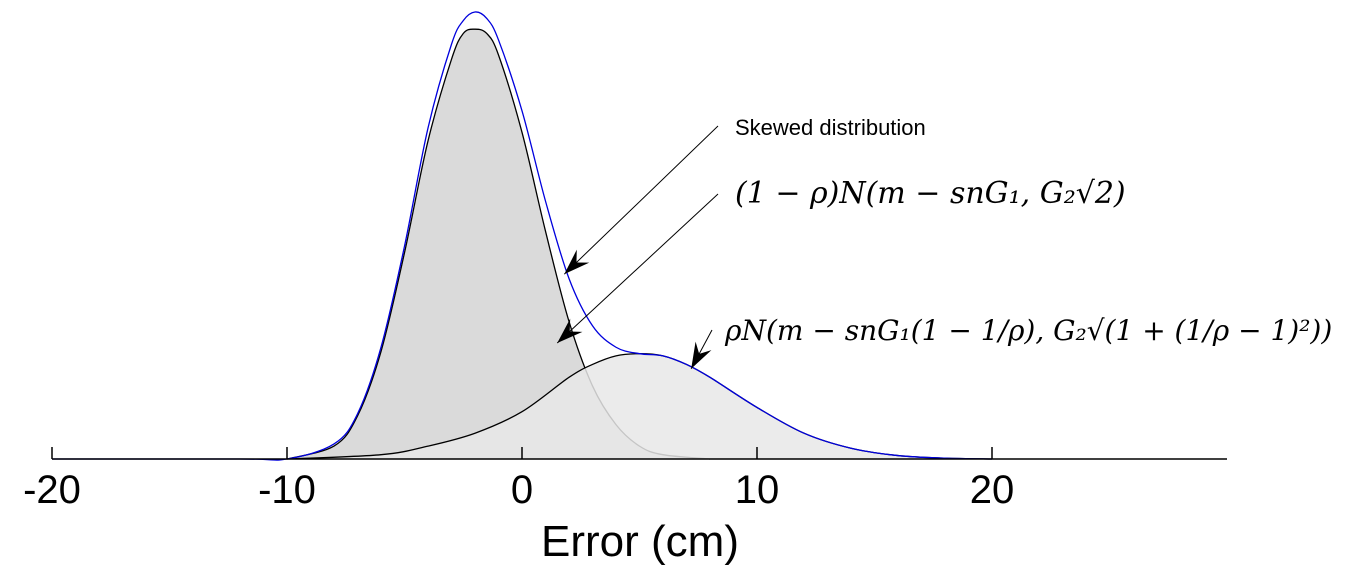  Describe the element at coordinates (287, 490) in the screenshot. I see `x-tick-label: -10` at that location.